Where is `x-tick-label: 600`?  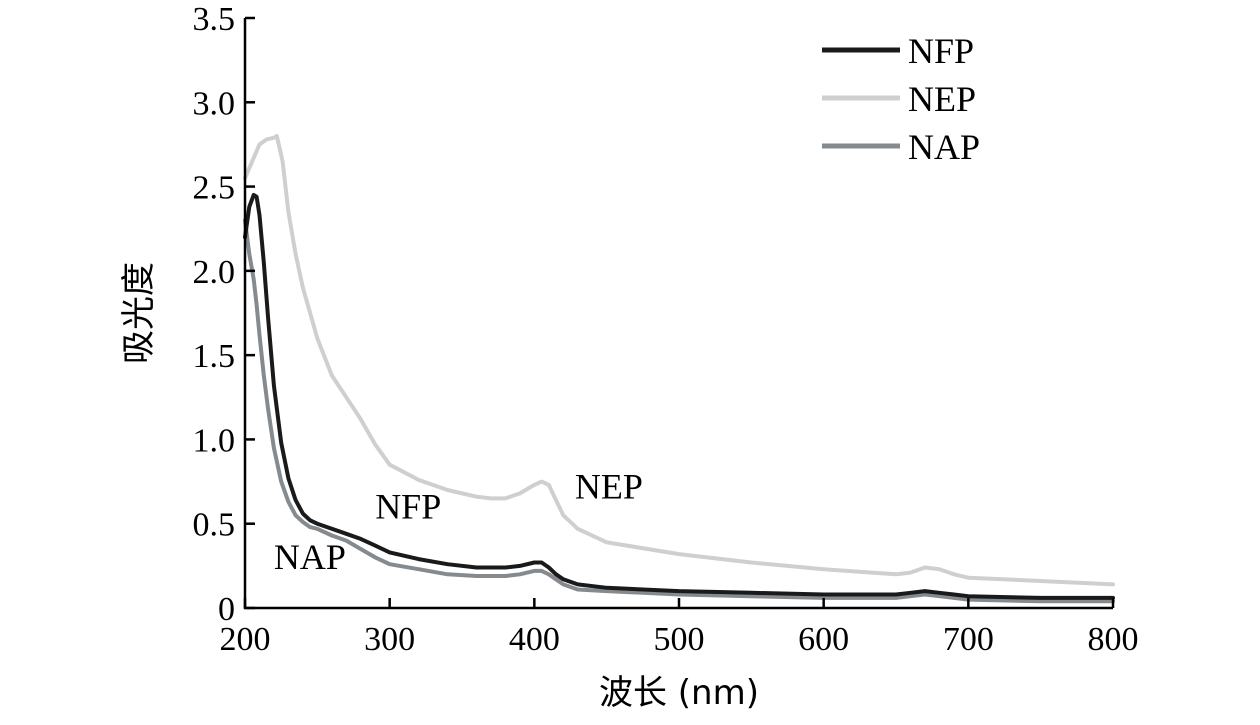 x-tick-label: 600 is located at coordinates (823, 639).